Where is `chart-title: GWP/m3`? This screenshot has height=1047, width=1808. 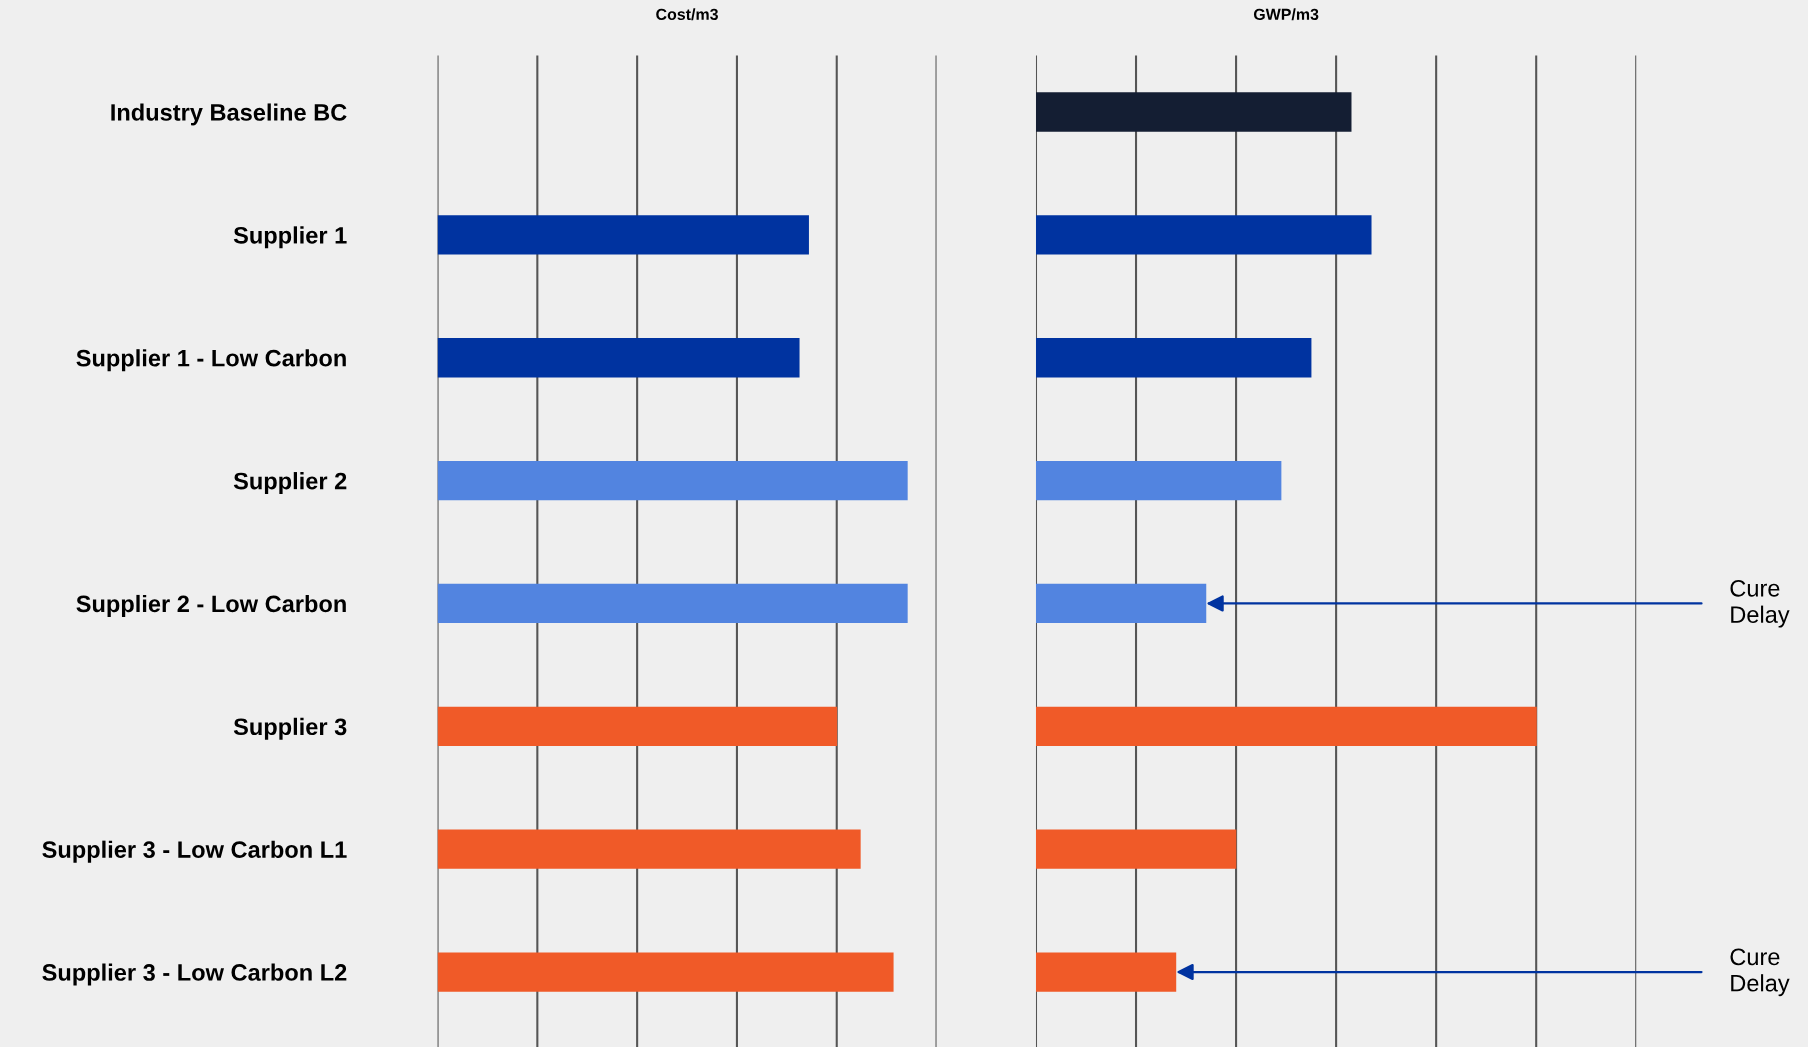
chart-title: GWP/m3 is located at coordinates (1286, 14).